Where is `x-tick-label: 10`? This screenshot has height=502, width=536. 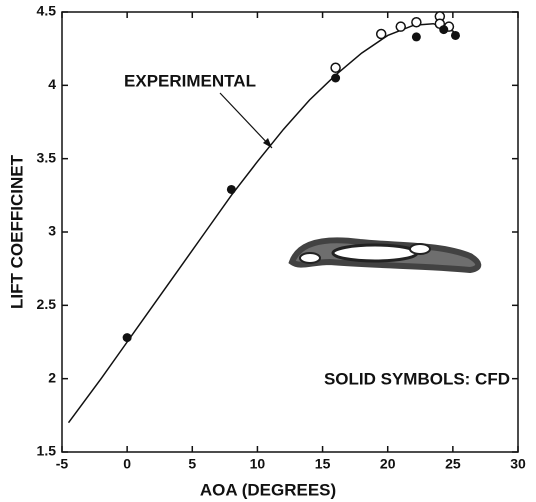 x-tick-label: 10 is located at coordinates (258, 464).